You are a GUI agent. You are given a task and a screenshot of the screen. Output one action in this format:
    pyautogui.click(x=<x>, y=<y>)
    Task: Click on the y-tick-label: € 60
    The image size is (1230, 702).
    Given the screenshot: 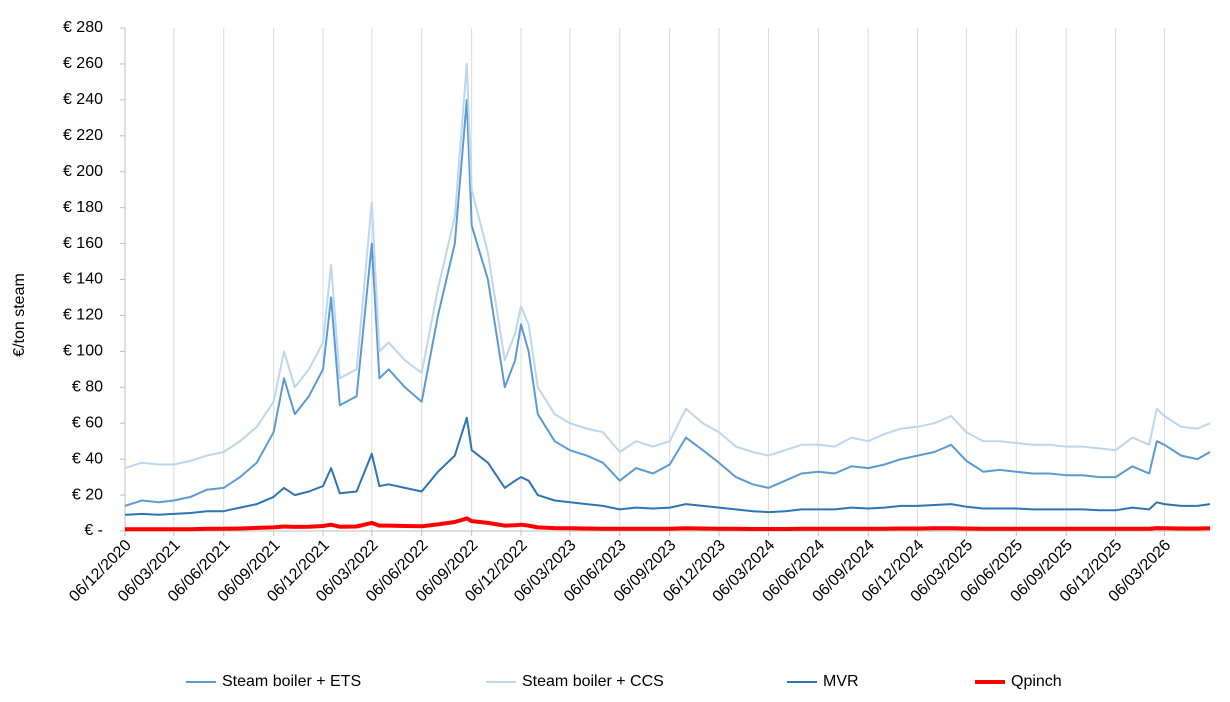 What is the action you would take?
    pyautogui.click(x=87, y=422)
    